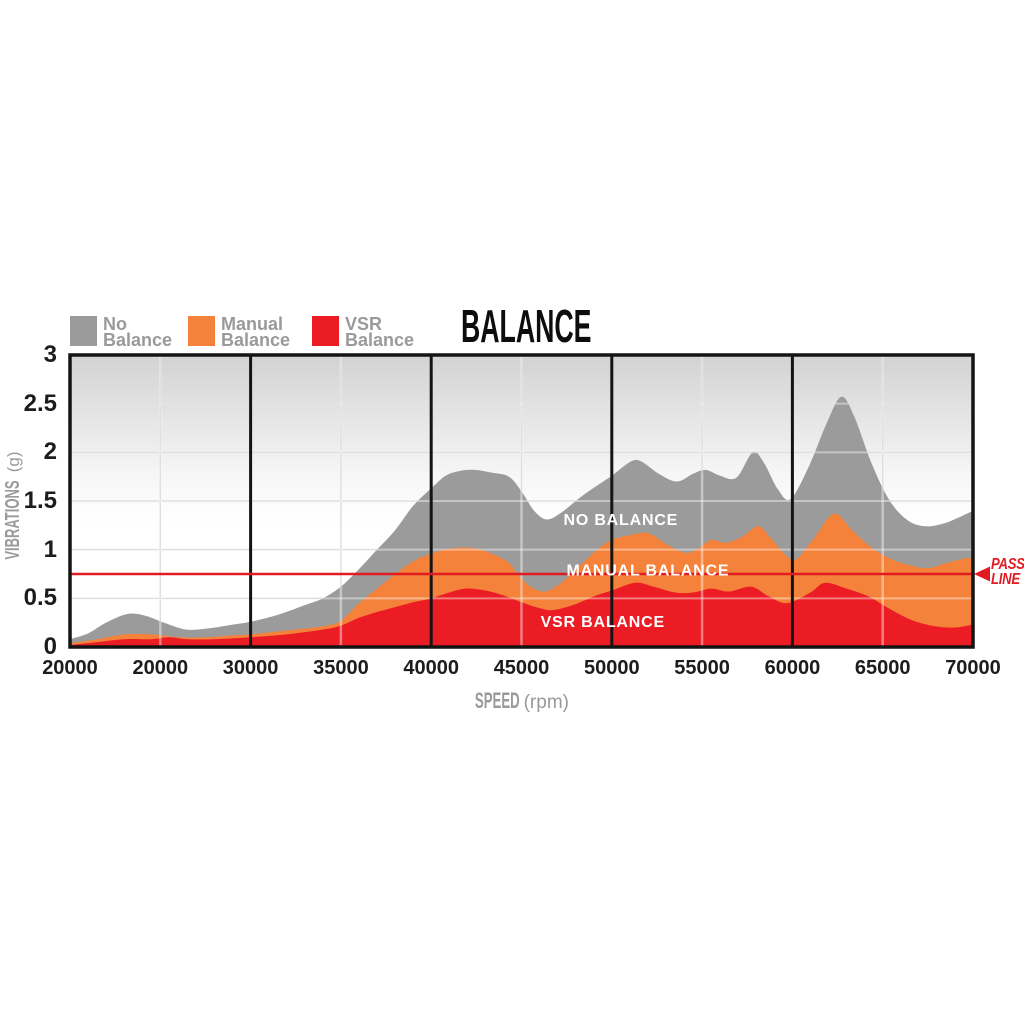 The image size is (1024, 1024). What do you see at coordinates (50, 354) in the screenshot?
I see `y-tick-label: 3` at bounding box center [50, 354].